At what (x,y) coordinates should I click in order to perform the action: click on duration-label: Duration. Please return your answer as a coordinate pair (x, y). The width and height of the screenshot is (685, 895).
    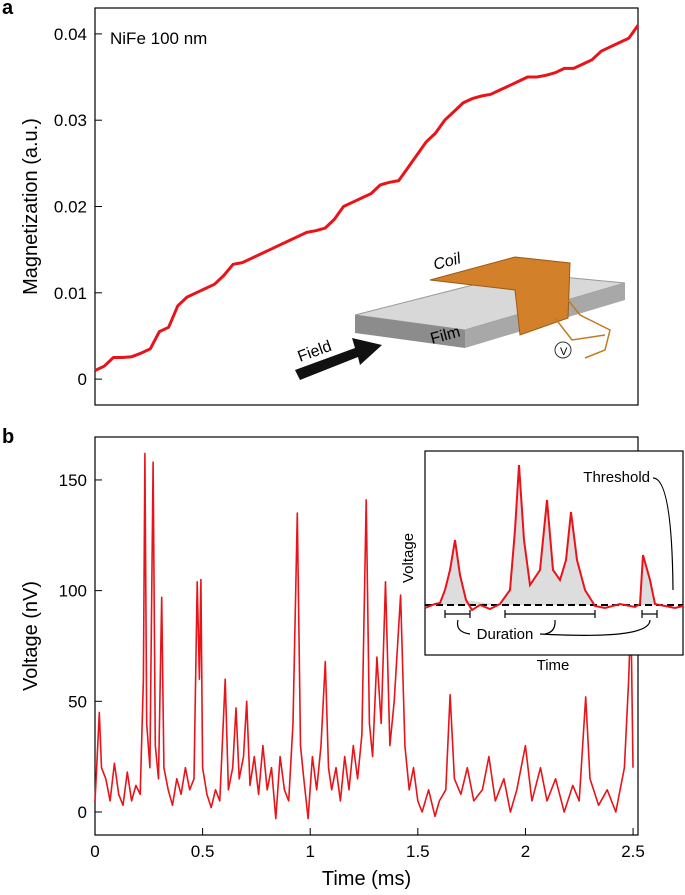
    Looking at the image, I should click on (505, 634).